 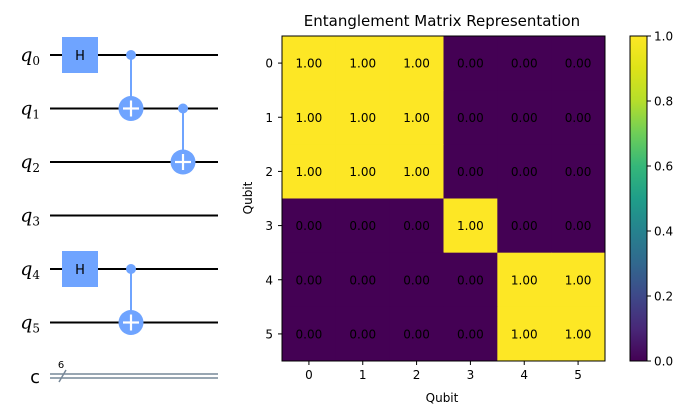 I want to click on y-tick-label: 4, so click(x=269, y=280).